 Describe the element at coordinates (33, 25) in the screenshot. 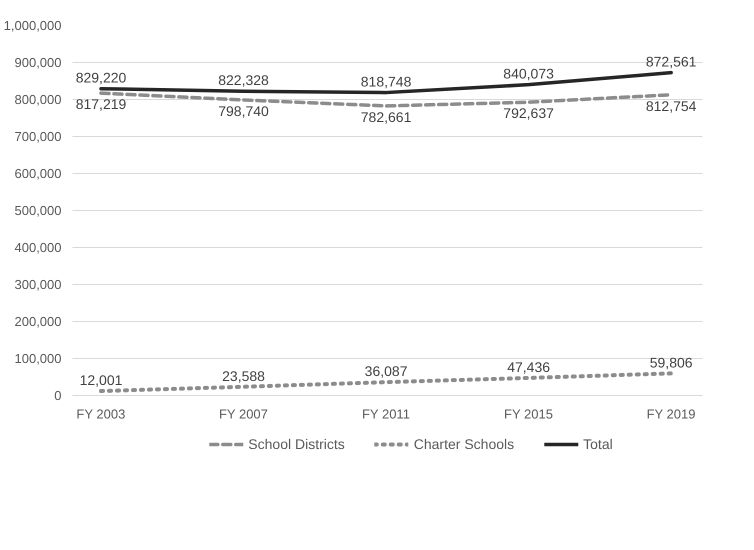

I see `y-tick-label: 1,000,000` at that location.